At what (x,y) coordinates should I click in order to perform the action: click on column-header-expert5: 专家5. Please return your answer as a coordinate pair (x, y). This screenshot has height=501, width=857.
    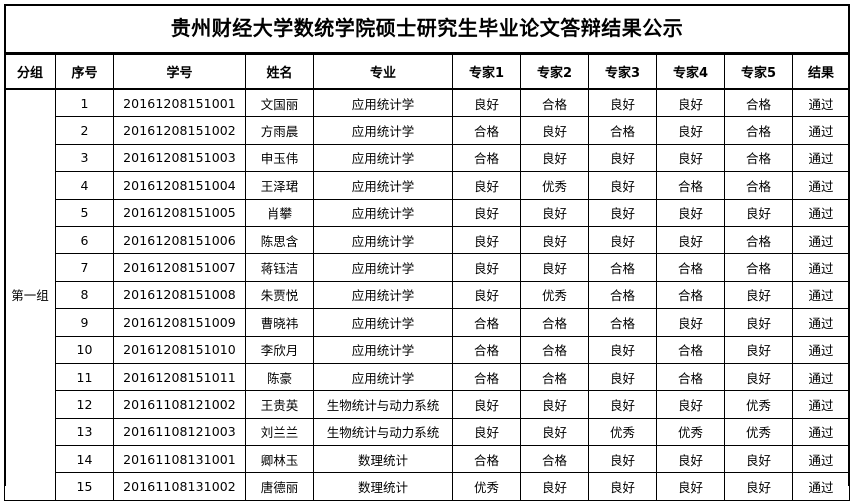
    Looking at the image, I should click on (758, 72).